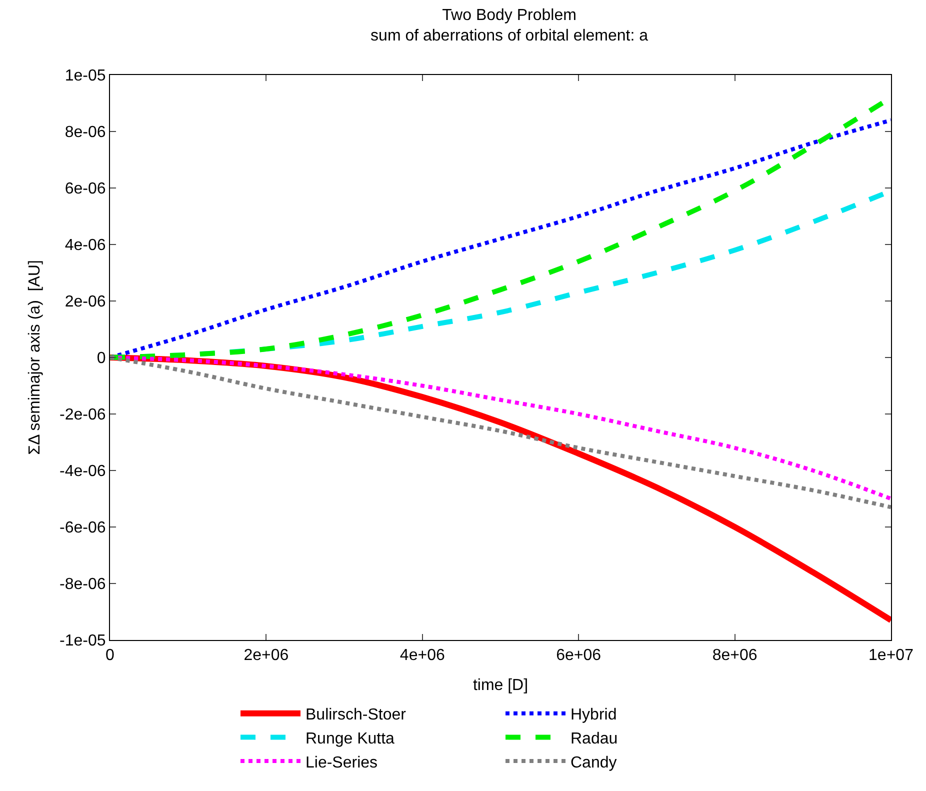 The height and width of the screenshot is (791, 926). Describe the element at coordinates (509, 15) in the screenshot. I see `chart-title: Two Body Problem` at that location.